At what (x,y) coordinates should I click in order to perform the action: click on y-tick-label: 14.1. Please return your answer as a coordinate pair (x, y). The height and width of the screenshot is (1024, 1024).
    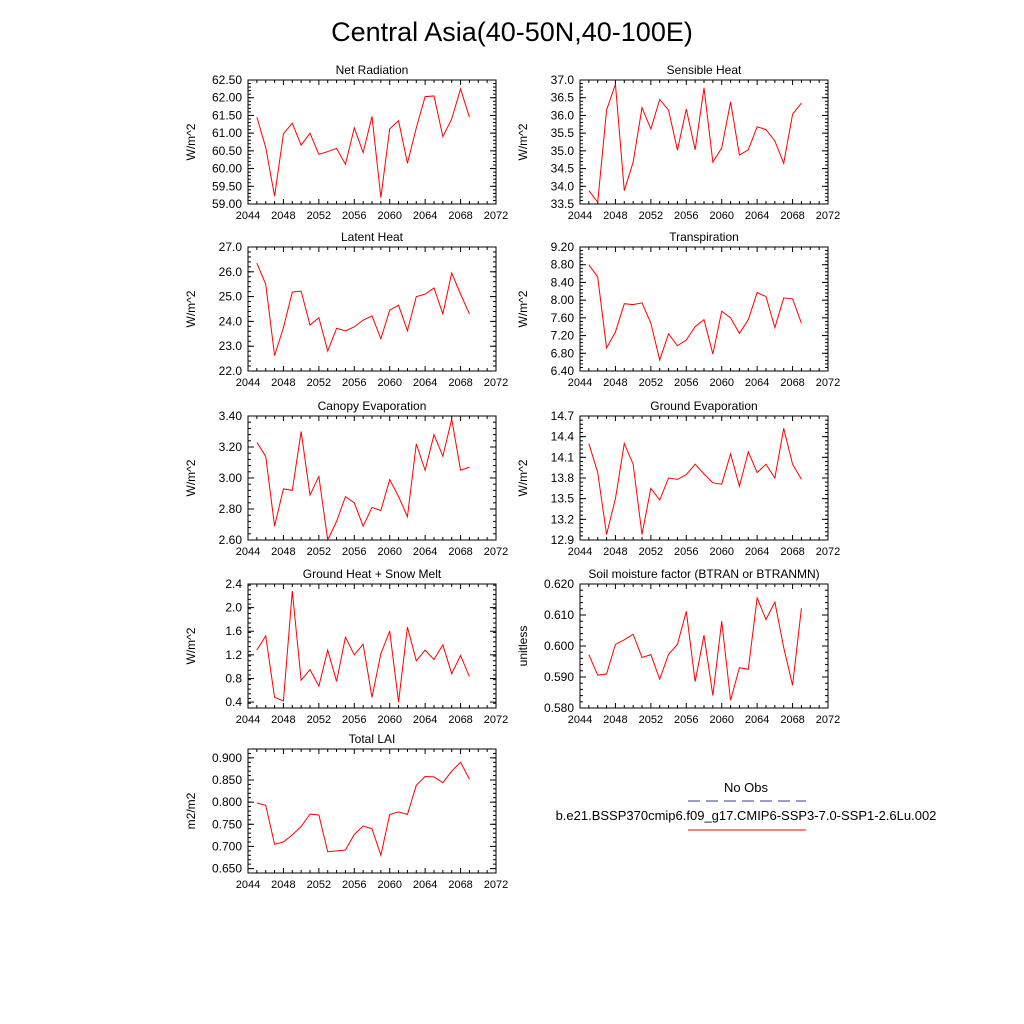
    Looking at the image, I should click on (563, 457).